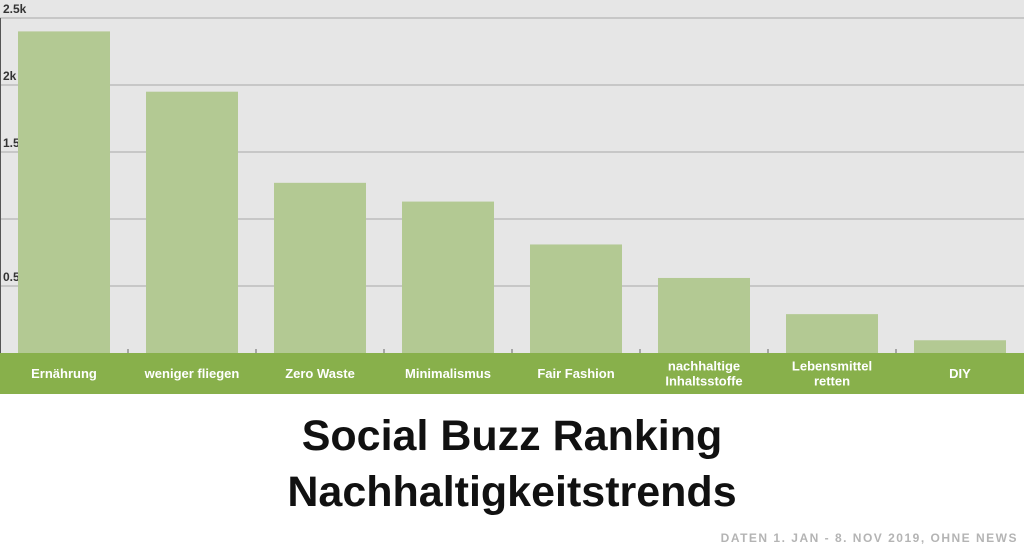 The image size is (1024, 556). I want to click on category-label: Zero Waste, so click(320, 373).